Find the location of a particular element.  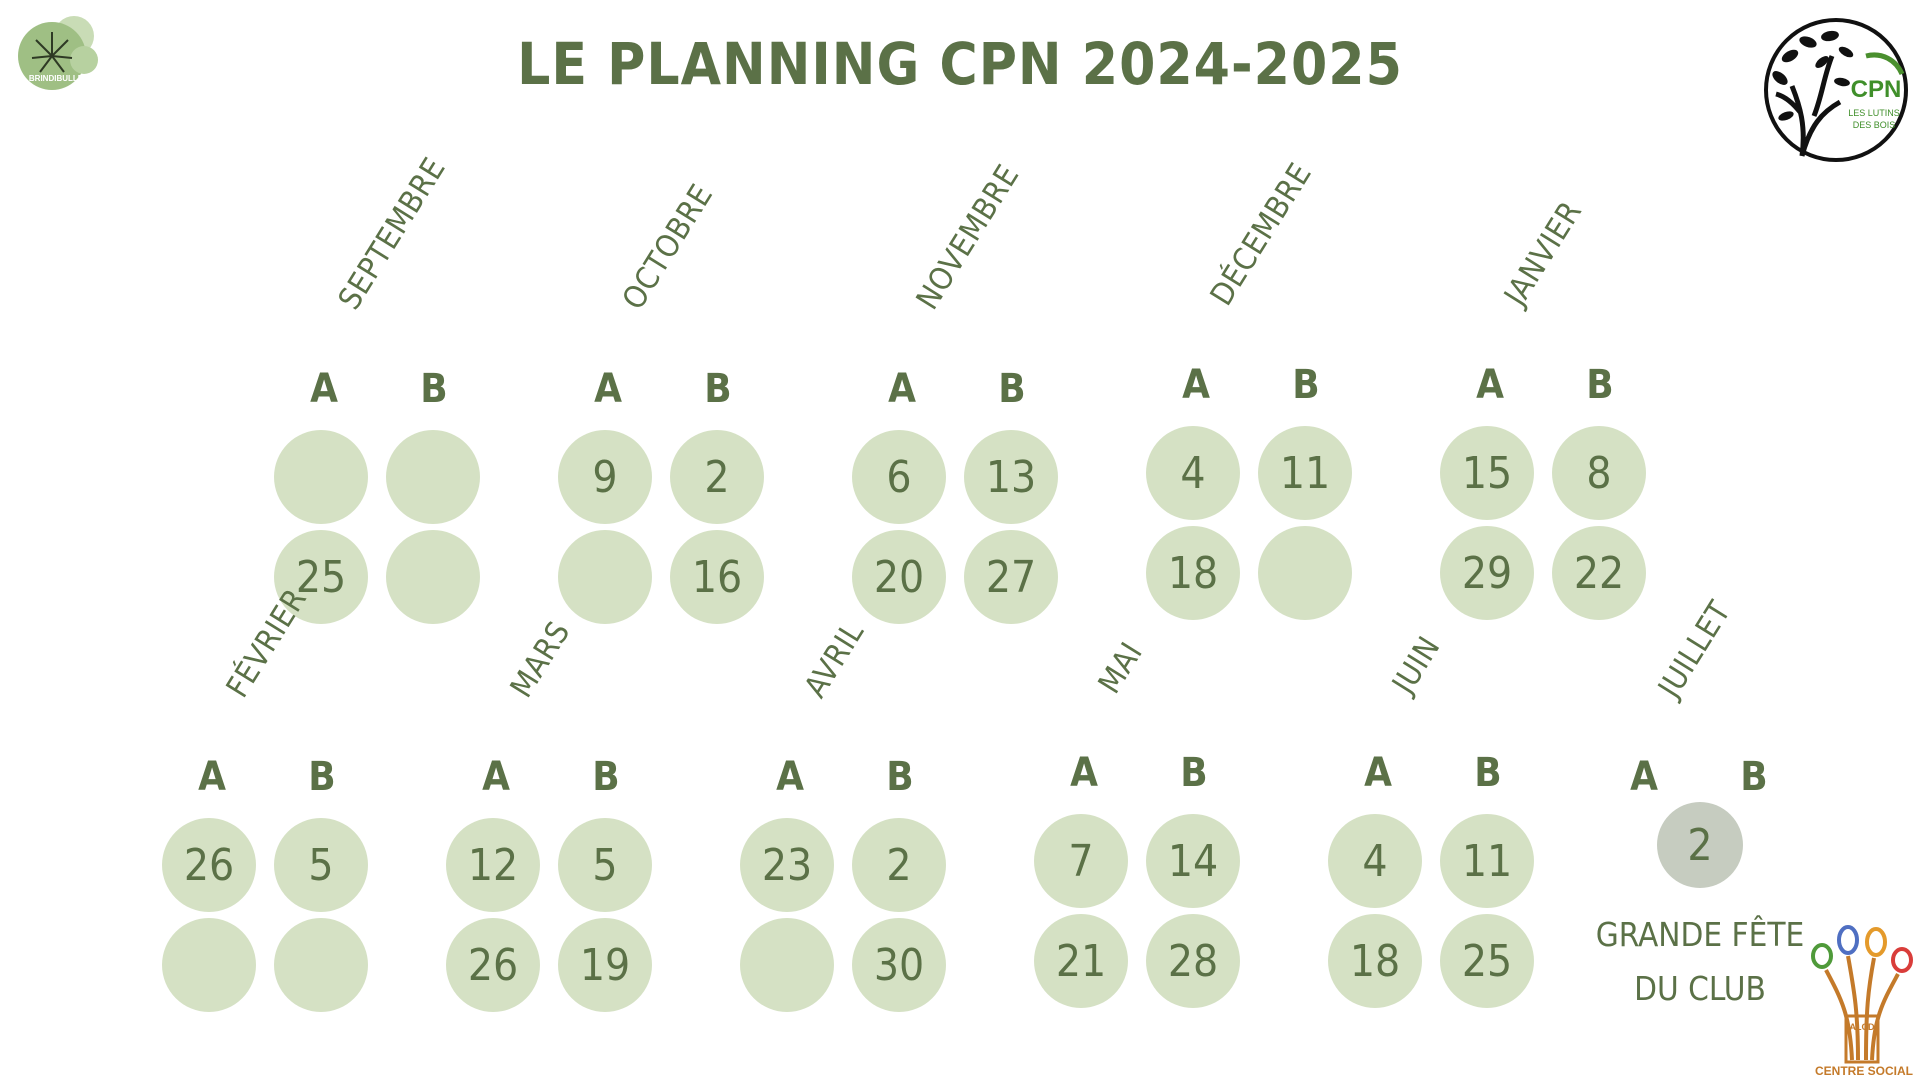

date-circle: 7 is located at coordinates (1081, 861).